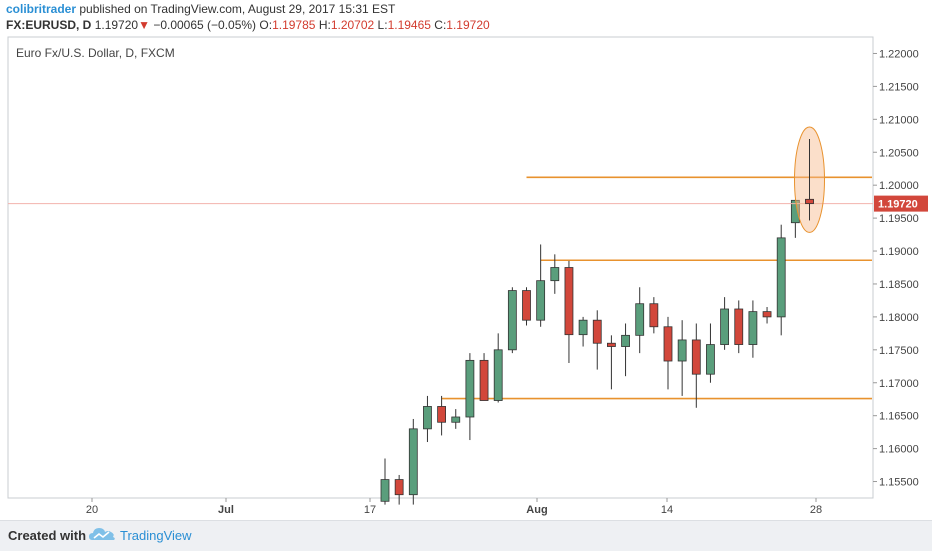 The width and height of the screenshot is (932, 551). Describe the element at coordinates (352, 25) in the screenshot. I see `high-value: 1.20702` at that location.